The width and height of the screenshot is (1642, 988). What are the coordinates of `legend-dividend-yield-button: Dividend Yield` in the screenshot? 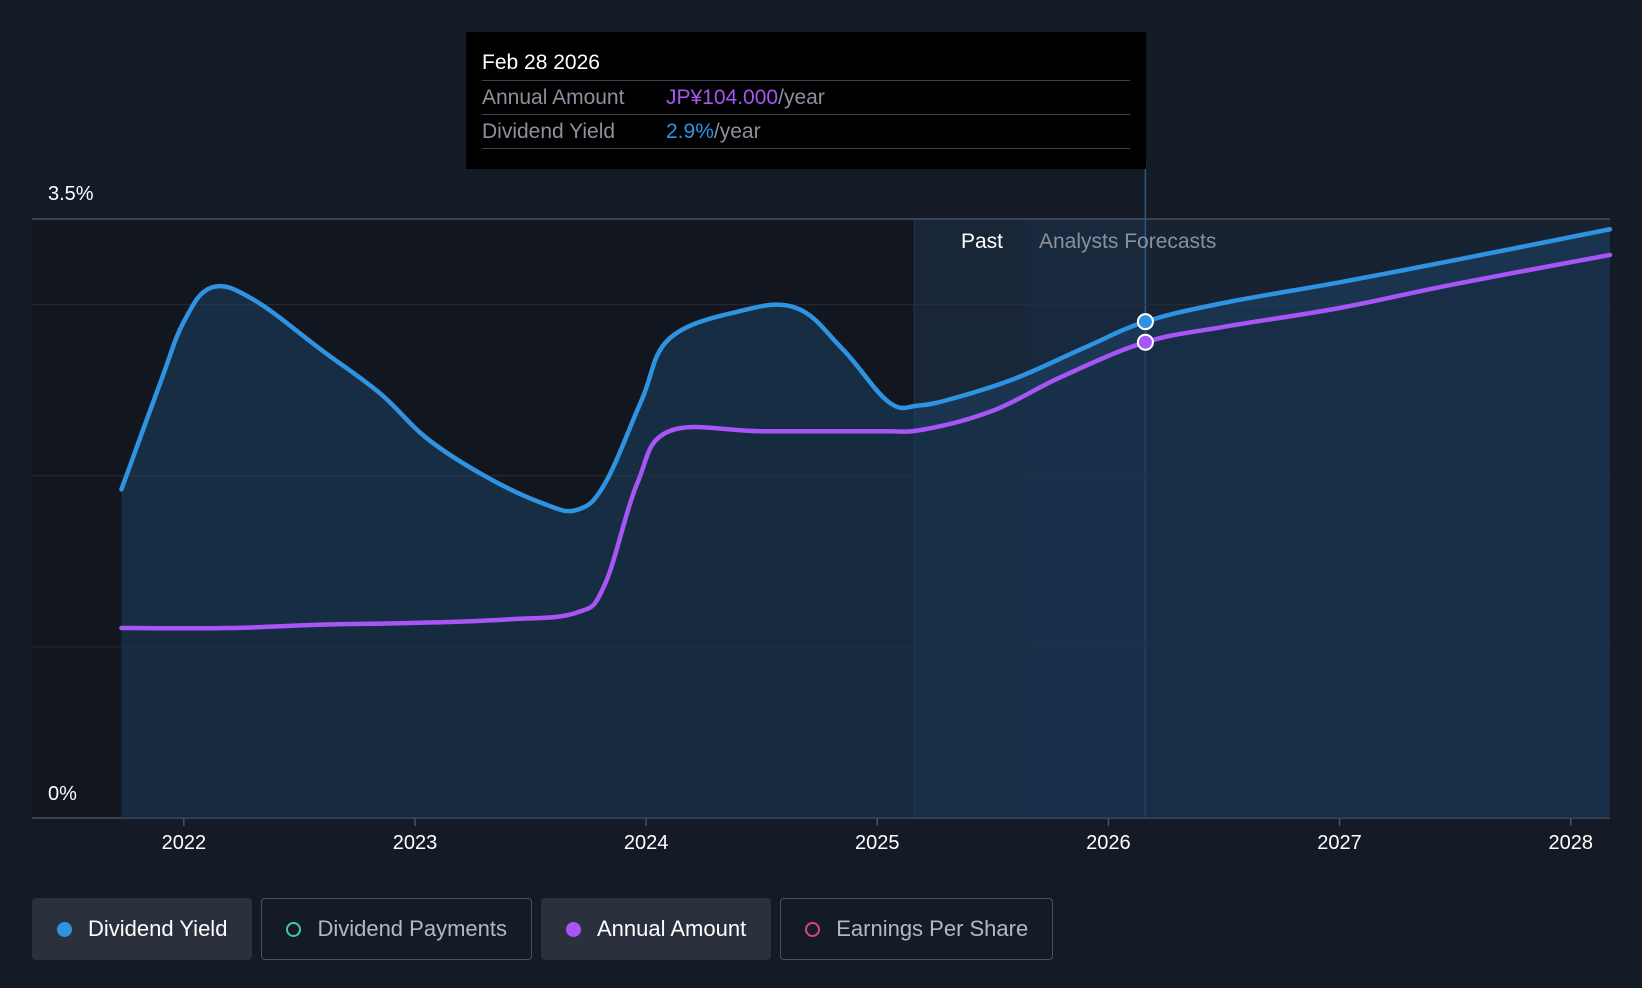 It's located at (142, 929).